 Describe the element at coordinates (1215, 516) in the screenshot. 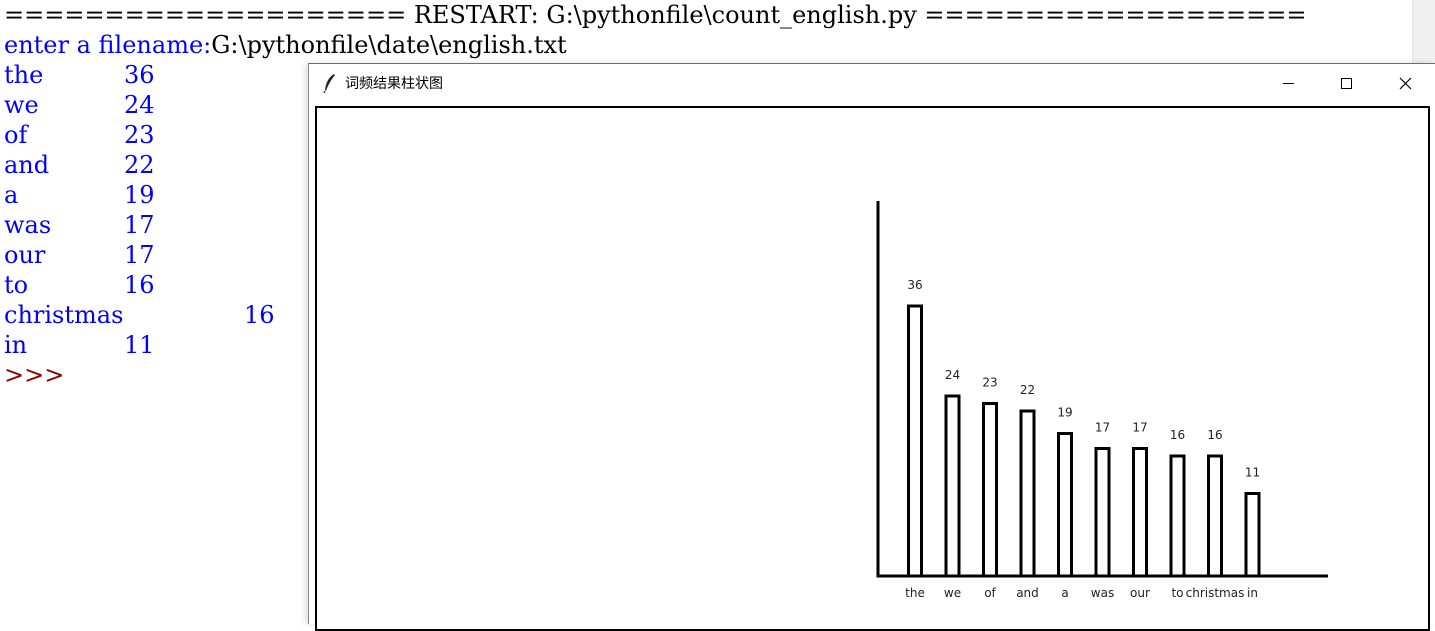

I see `bar-christmas` at that location.